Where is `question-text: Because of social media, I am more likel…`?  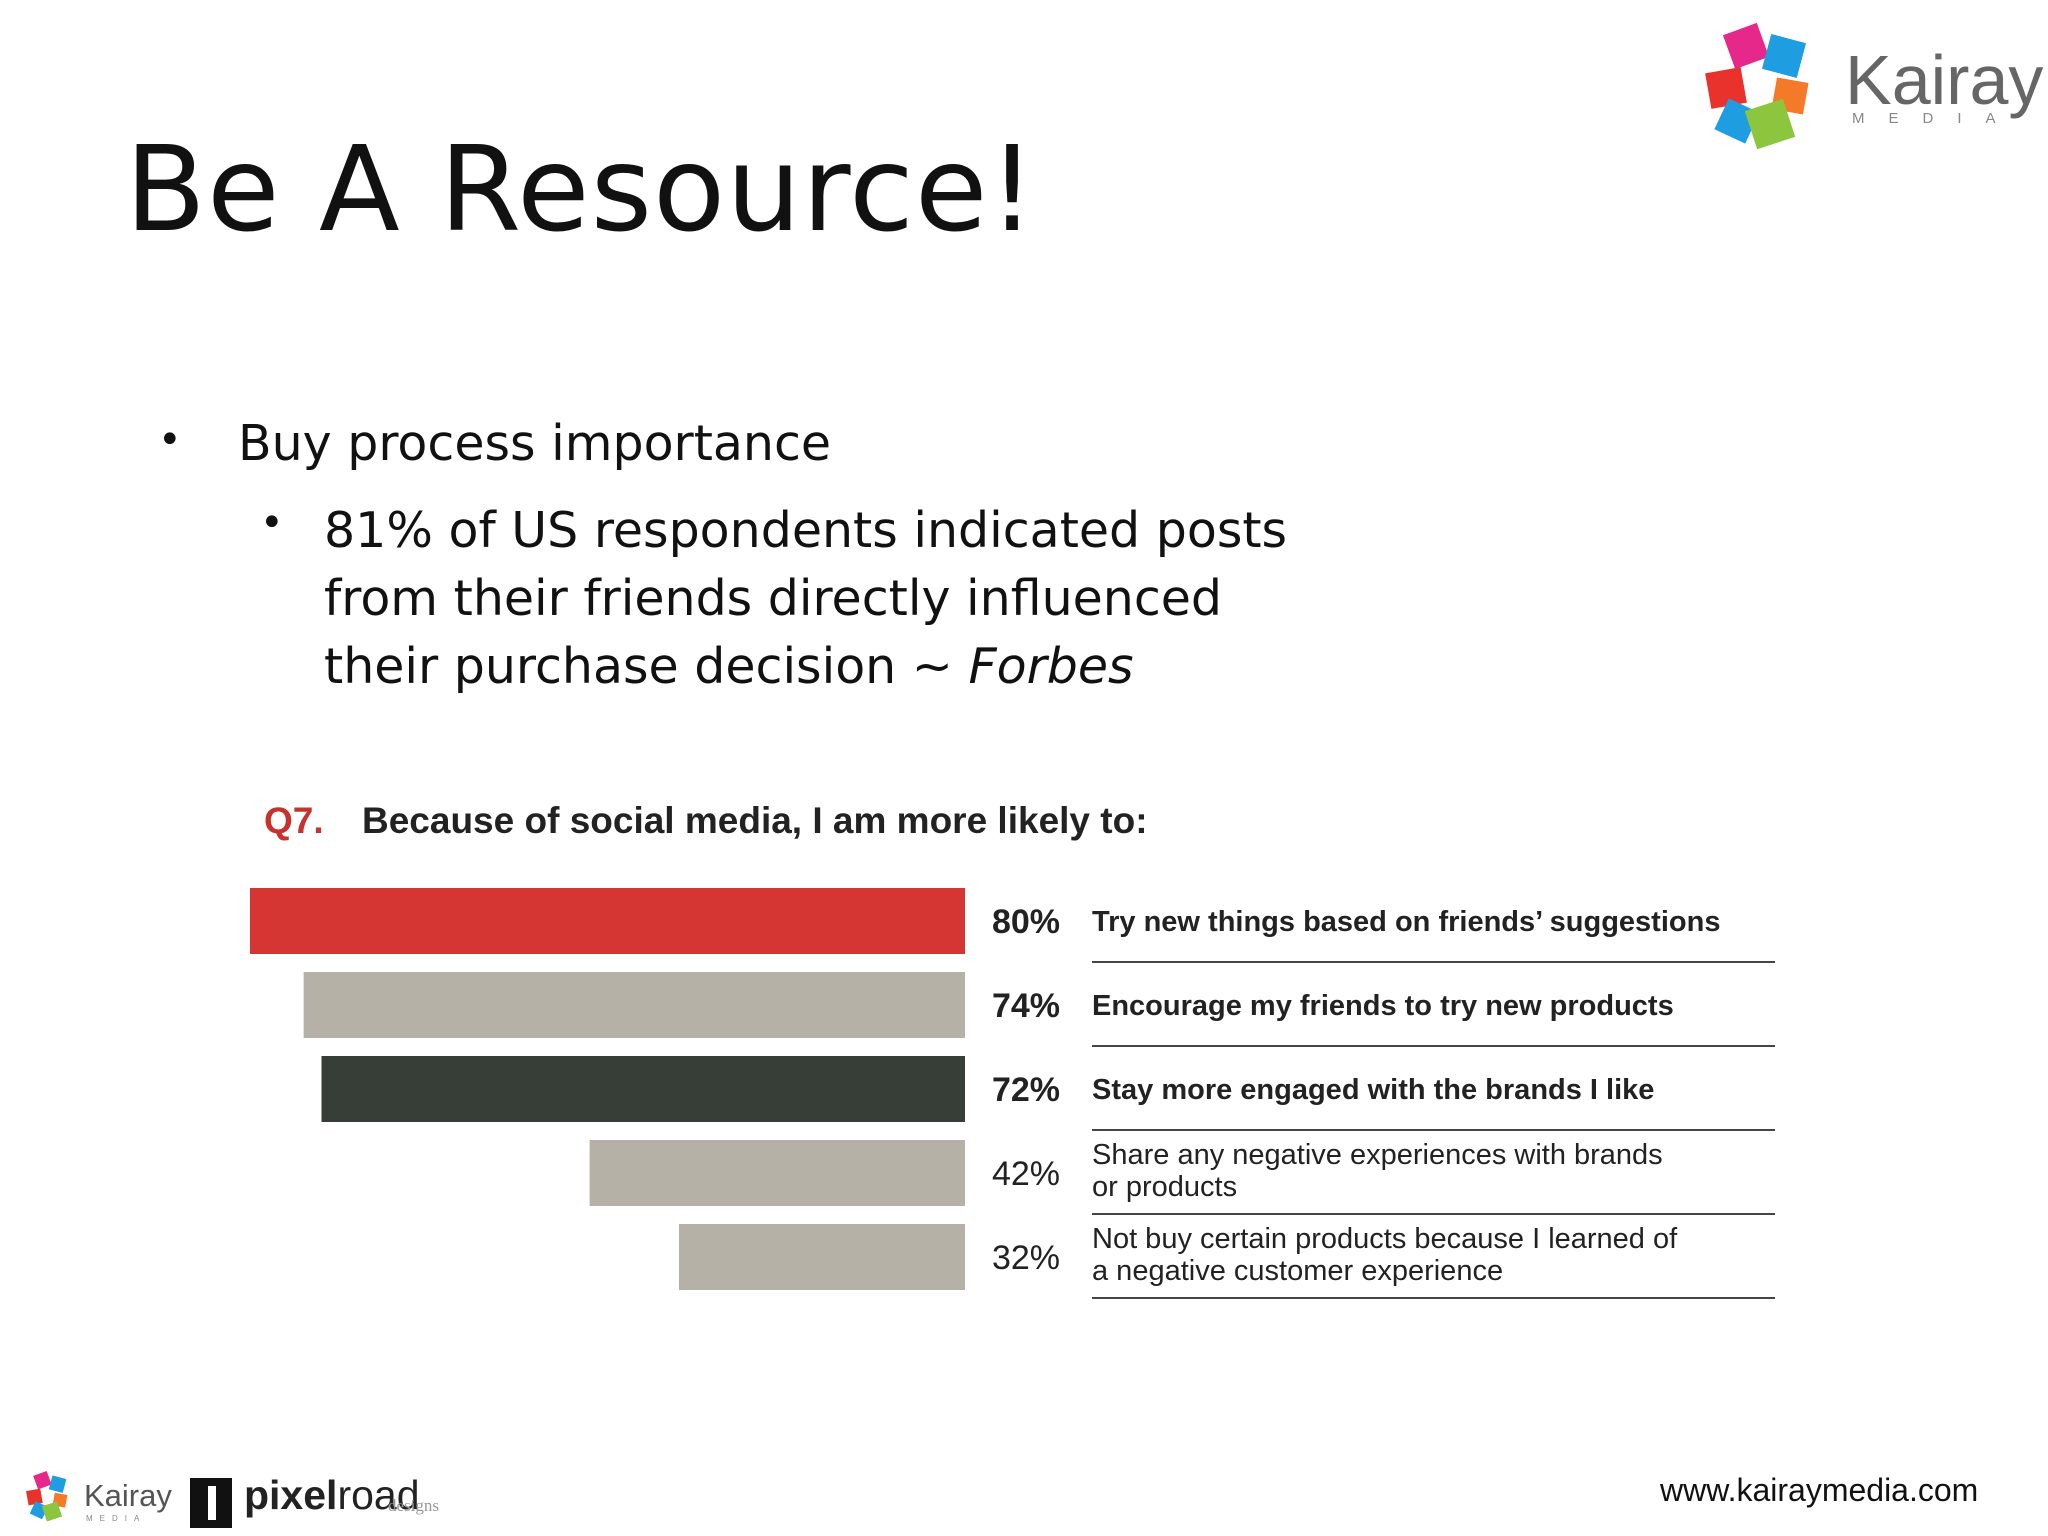 question-text: Because of social media, I am more likel… is located at coordinates (755, 820).